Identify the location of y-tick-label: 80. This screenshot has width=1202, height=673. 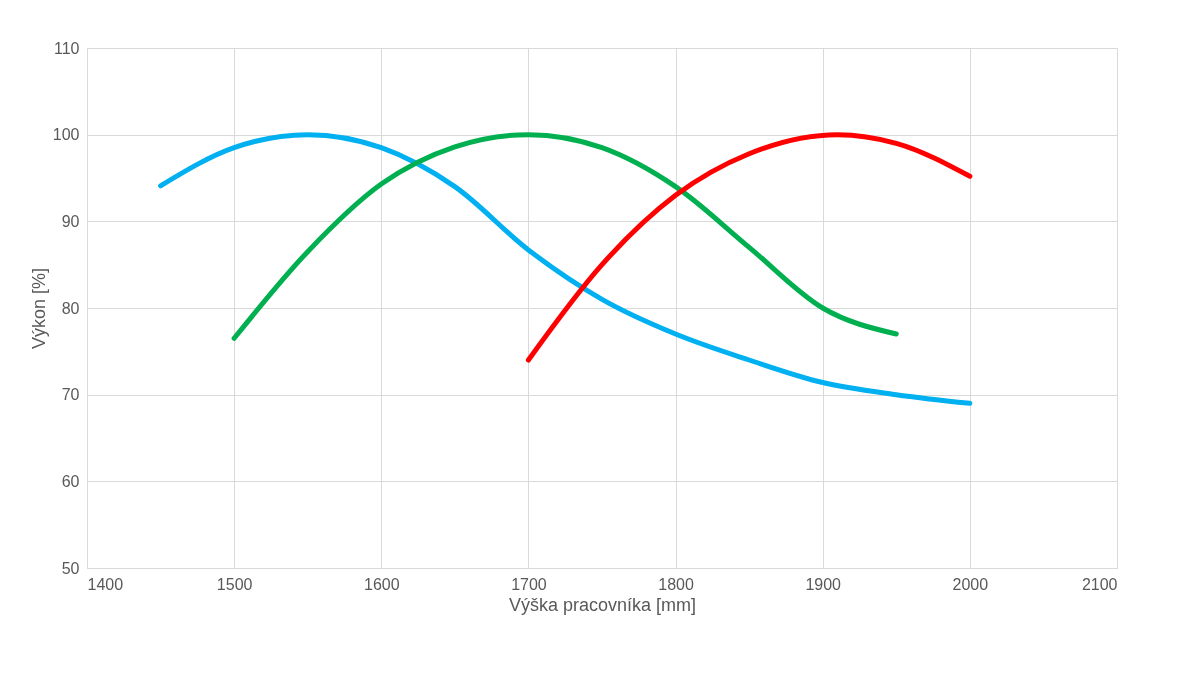
(70, 308).